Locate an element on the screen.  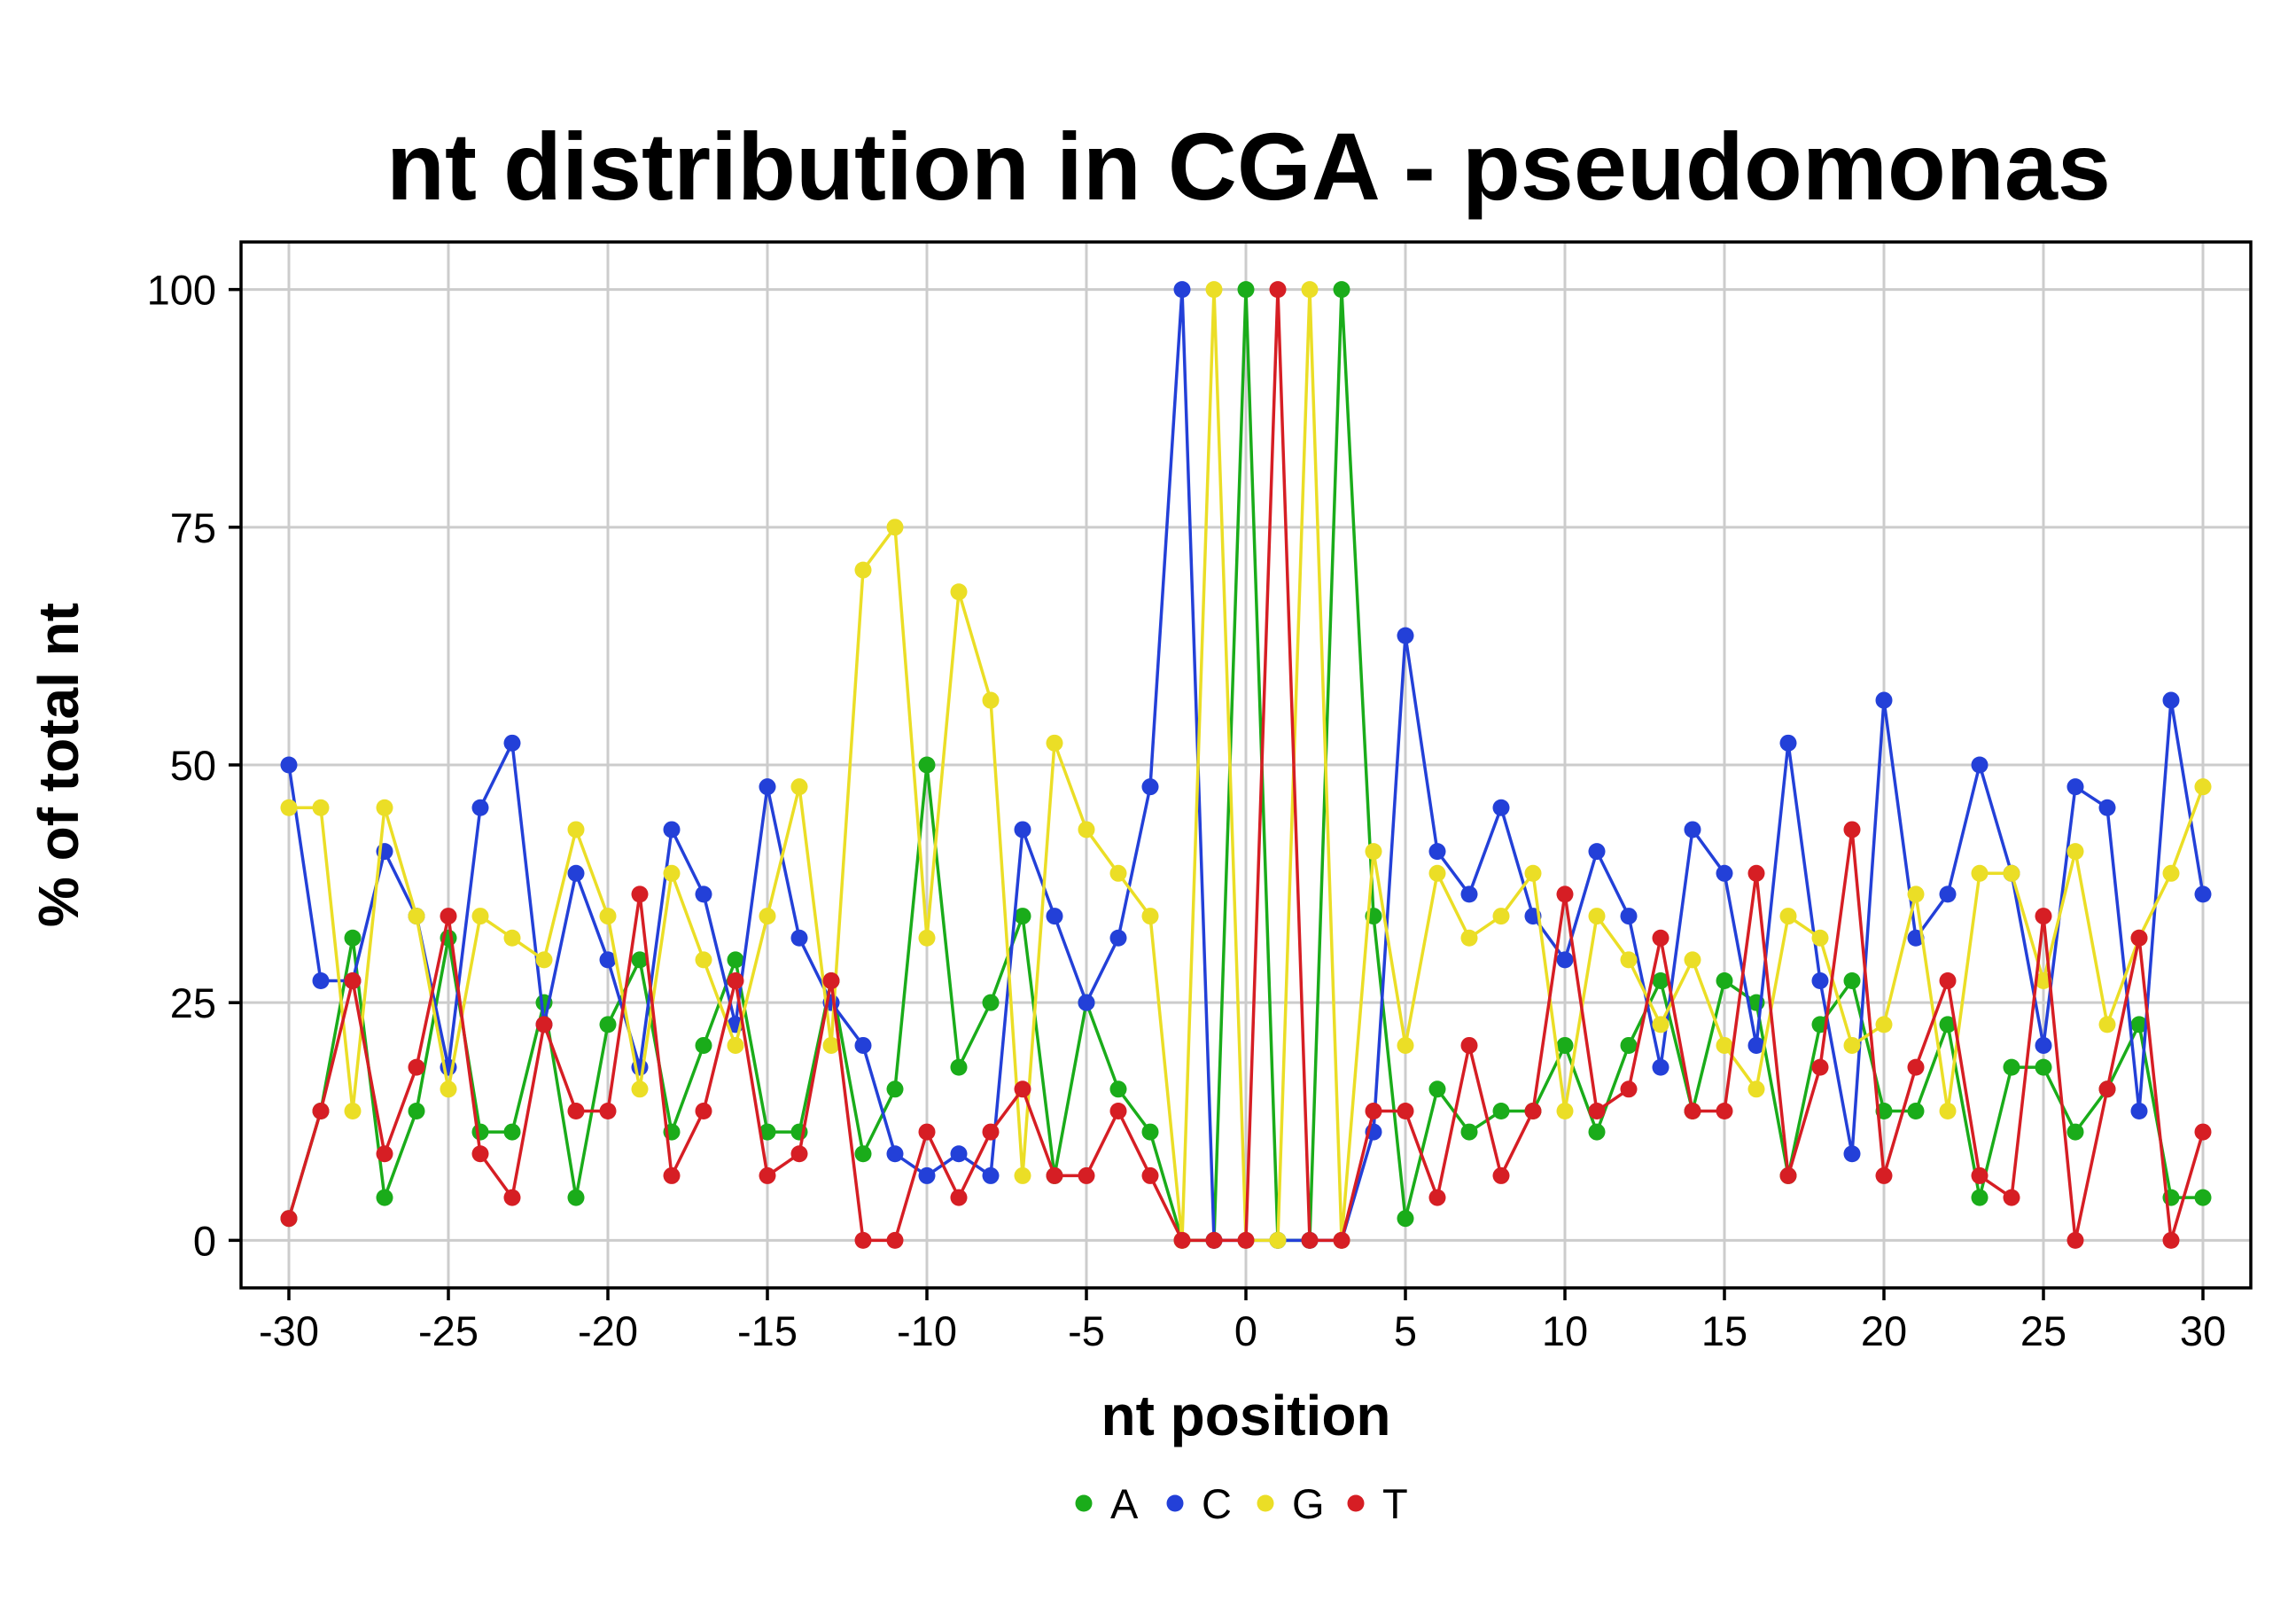
chart-title: nt distribution in CGA - pseudomonas is located at coordinates (1248, 166).